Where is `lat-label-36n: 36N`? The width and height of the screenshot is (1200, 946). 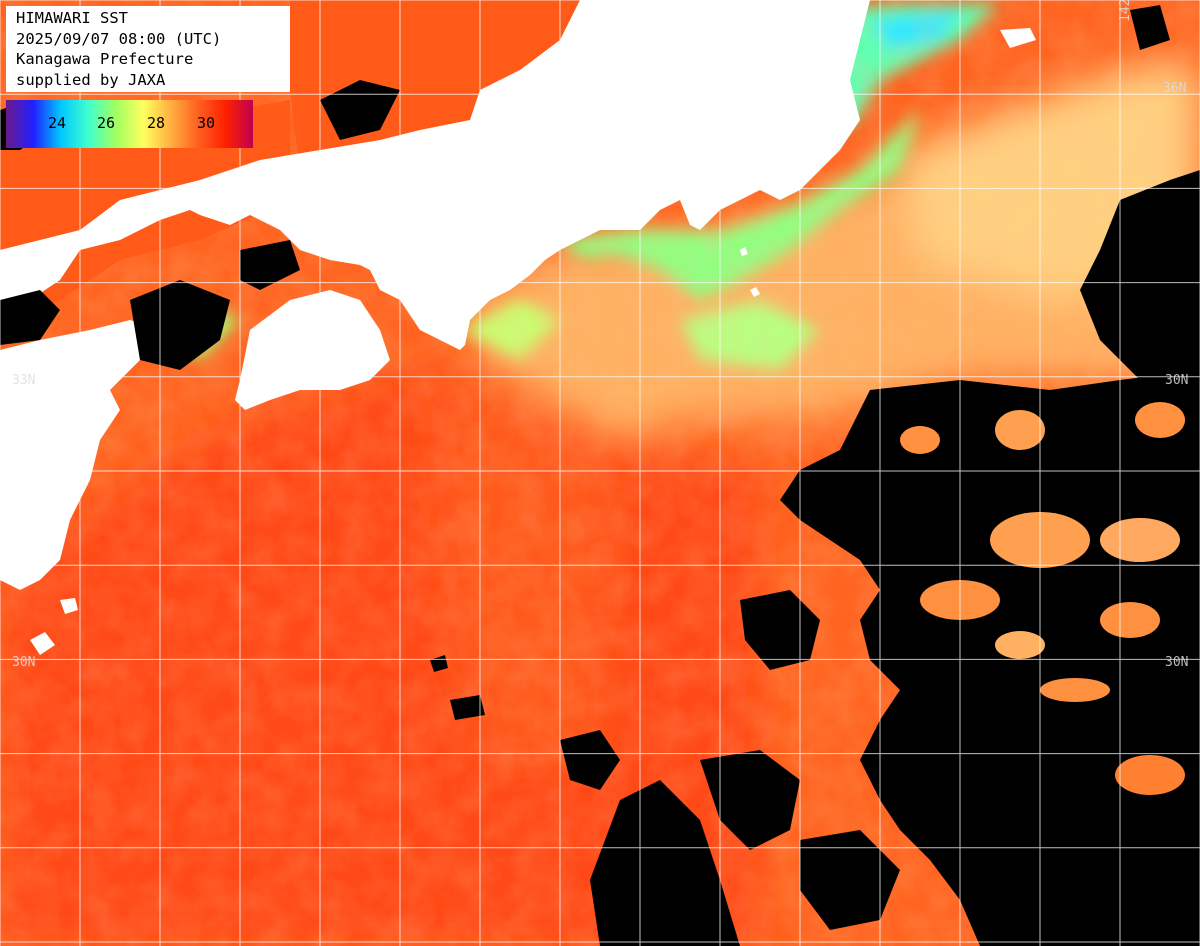
lat-label-36n: 36N is located at coordinates (1175, 88).